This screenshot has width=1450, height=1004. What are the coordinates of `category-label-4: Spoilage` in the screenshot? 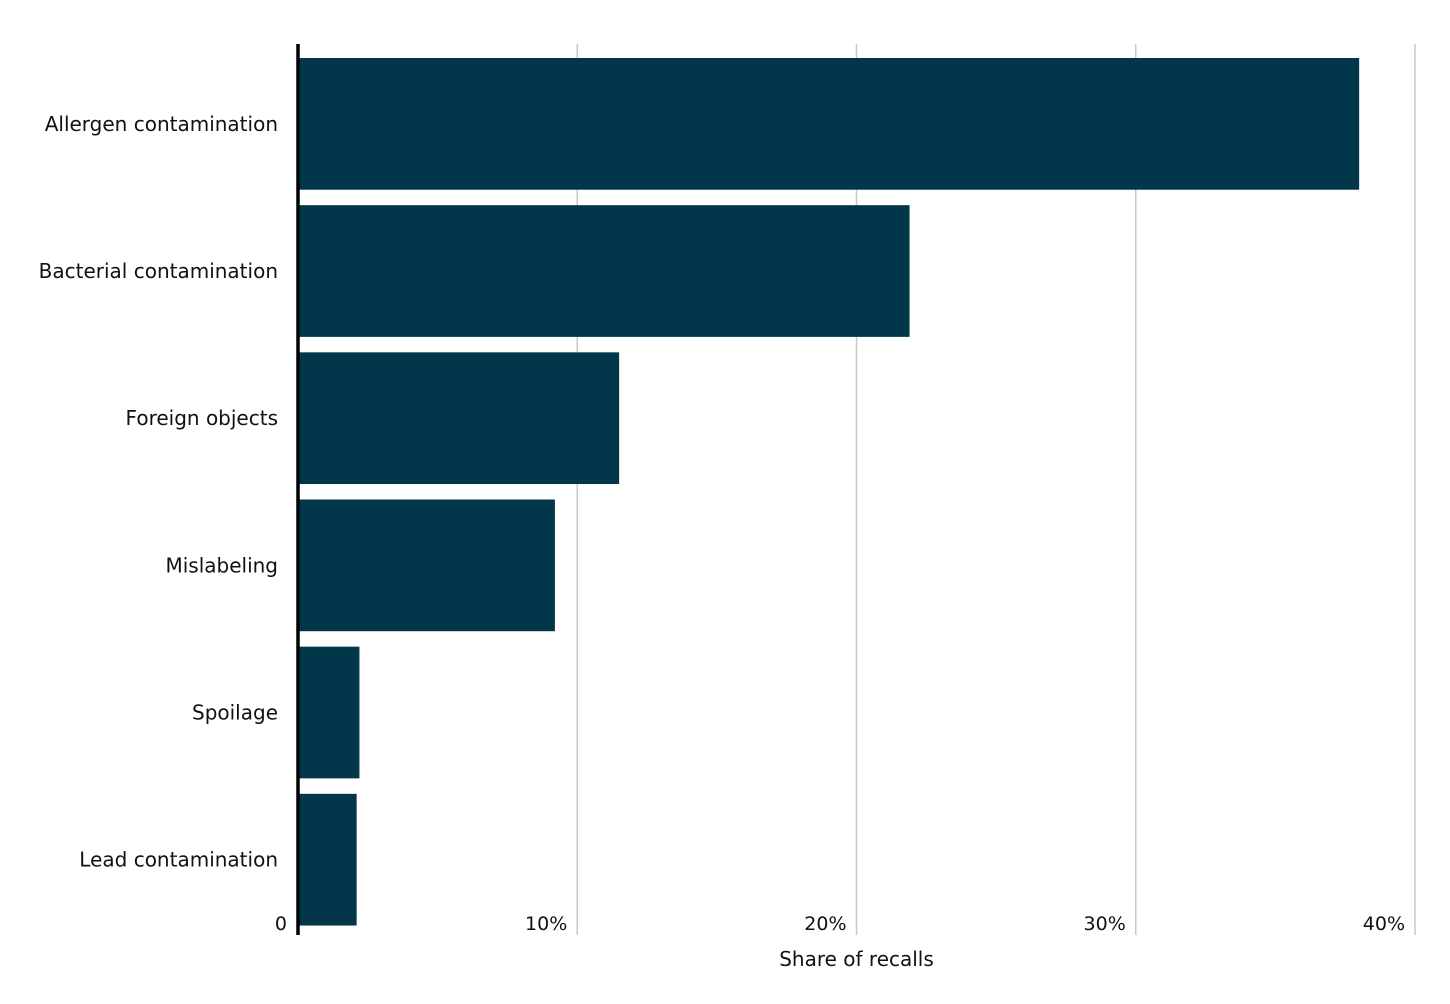 It's located at (235, 713).